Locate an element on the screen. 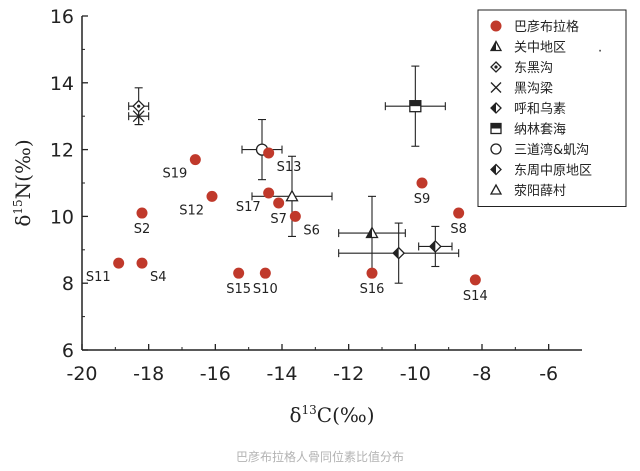 The image size is (640, 471). x-tick-label: -16 is located at coordinates (215, 374).